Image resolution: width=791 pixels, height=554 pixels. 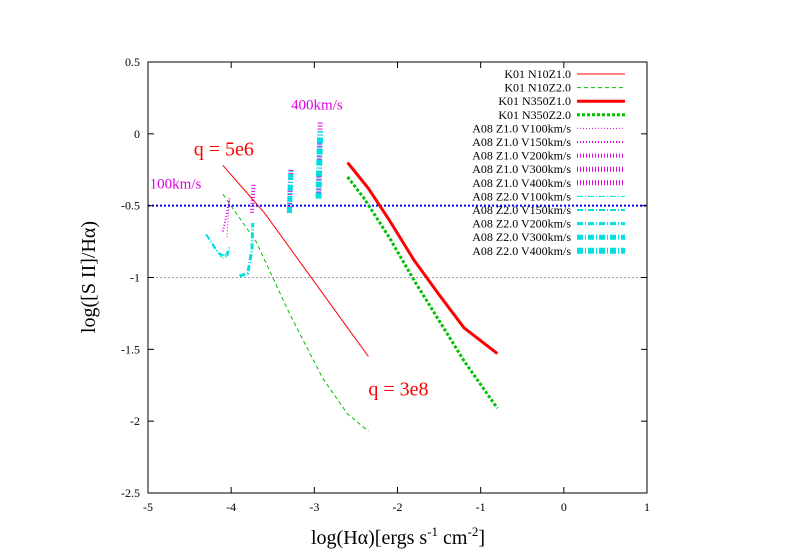 What do you see at coordinates (317, 105) in the screenshot?
I see `annotation: 400km/s` at bounding box center [317, 105].